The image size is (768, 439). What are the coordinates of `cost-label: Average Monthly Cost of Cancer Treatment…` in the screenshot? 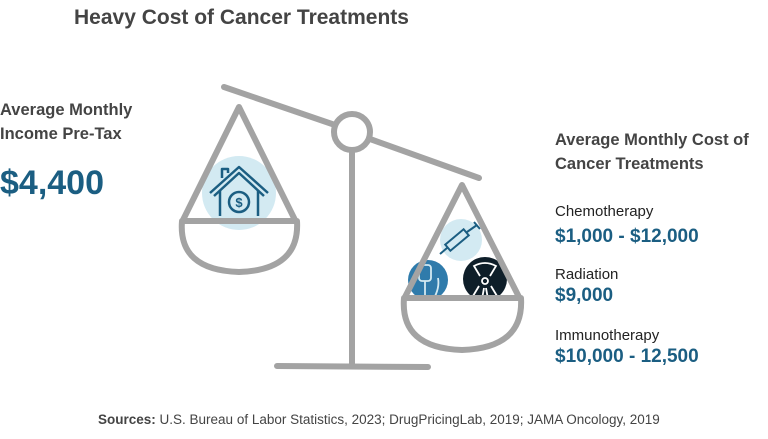 It's located at (652, 152).